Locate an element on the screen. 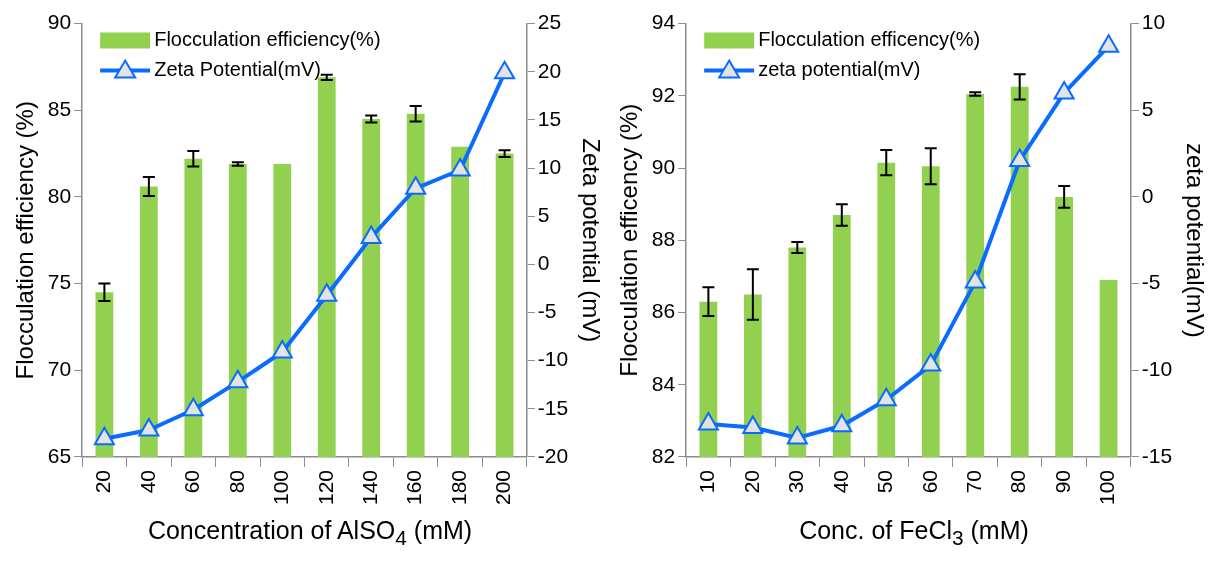 This screenshot has height=562, width=1225. y-tick-label: 65 is located at coordinates (59, 455).